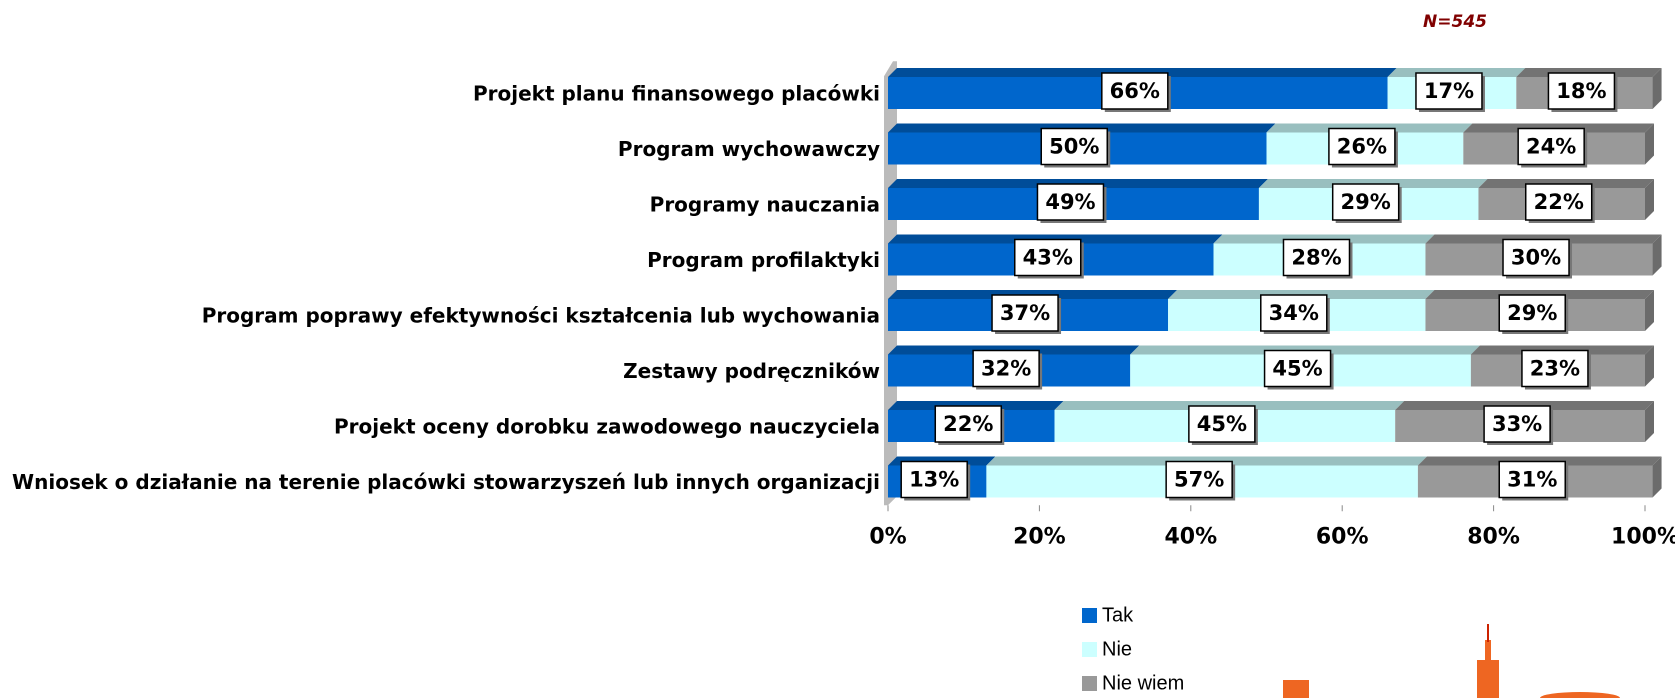  I want to click on value-label: 26%, so click(1362, 147).